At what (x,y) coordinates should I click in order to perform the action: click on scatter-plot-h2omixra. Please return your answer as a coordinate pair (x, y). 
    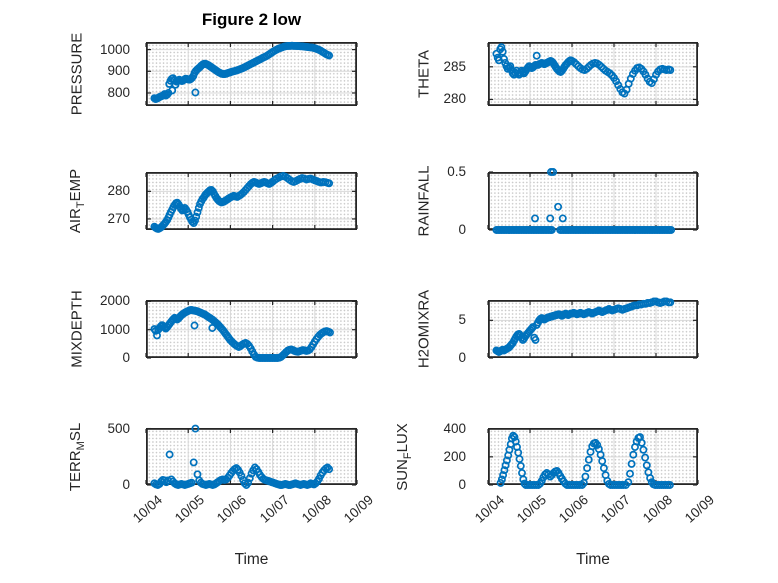
    Looking at the image, I should click on (593, 328).